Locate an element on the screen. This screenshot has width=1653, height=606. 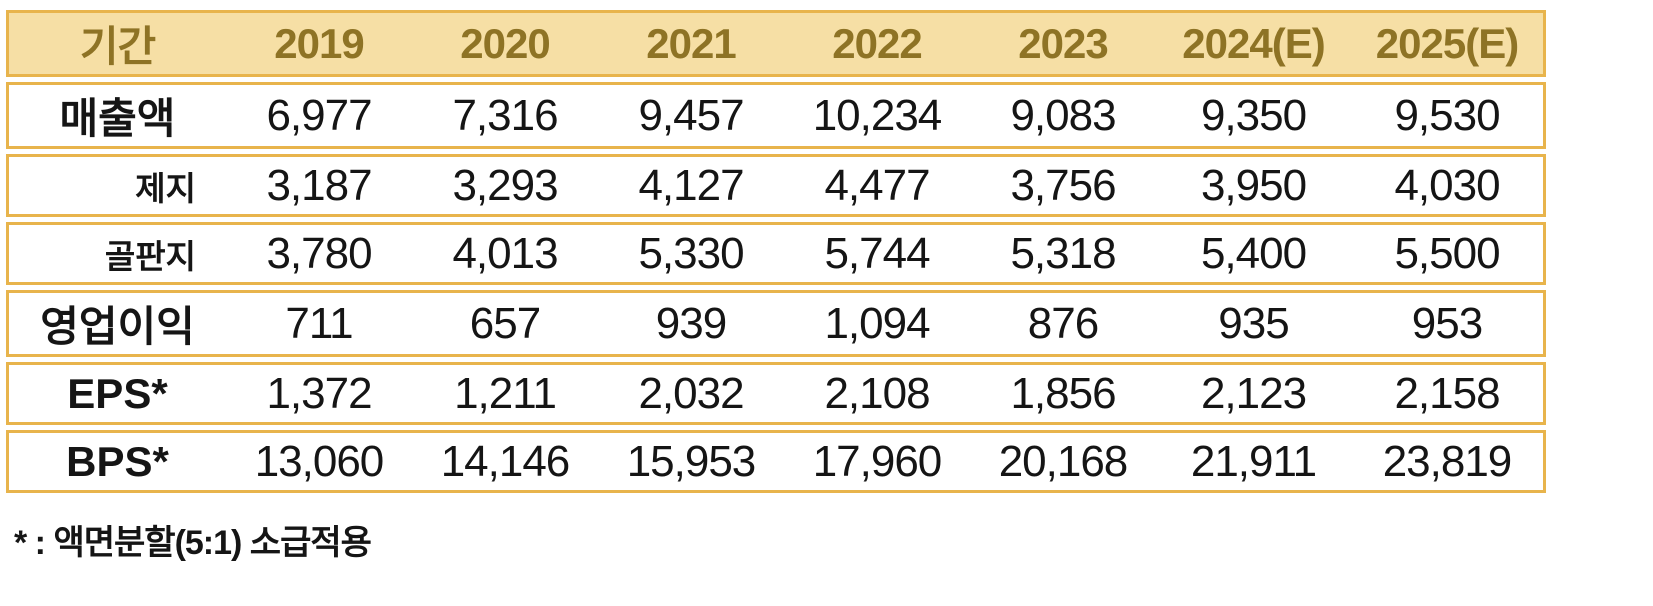
table-row: 영업이익 711 657 939 1,094 876 935 953 is located at coordinates (776, 323).